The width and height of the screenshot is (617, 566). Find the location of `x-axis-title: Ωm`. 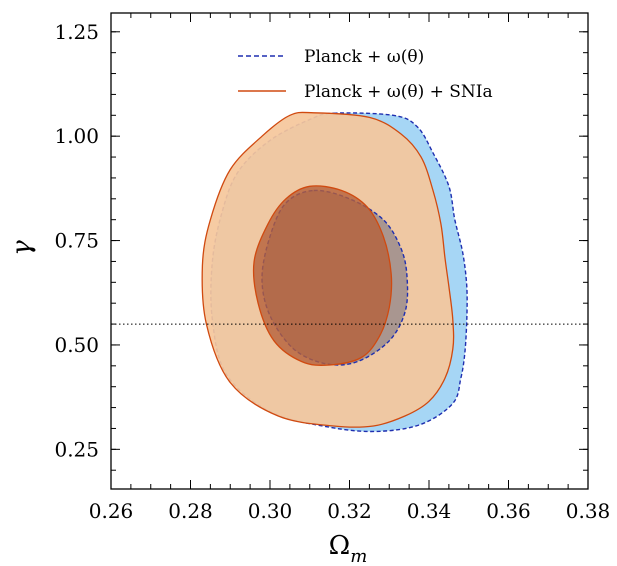

x-axis-title: Ωm is located at coordinates (348, 548).